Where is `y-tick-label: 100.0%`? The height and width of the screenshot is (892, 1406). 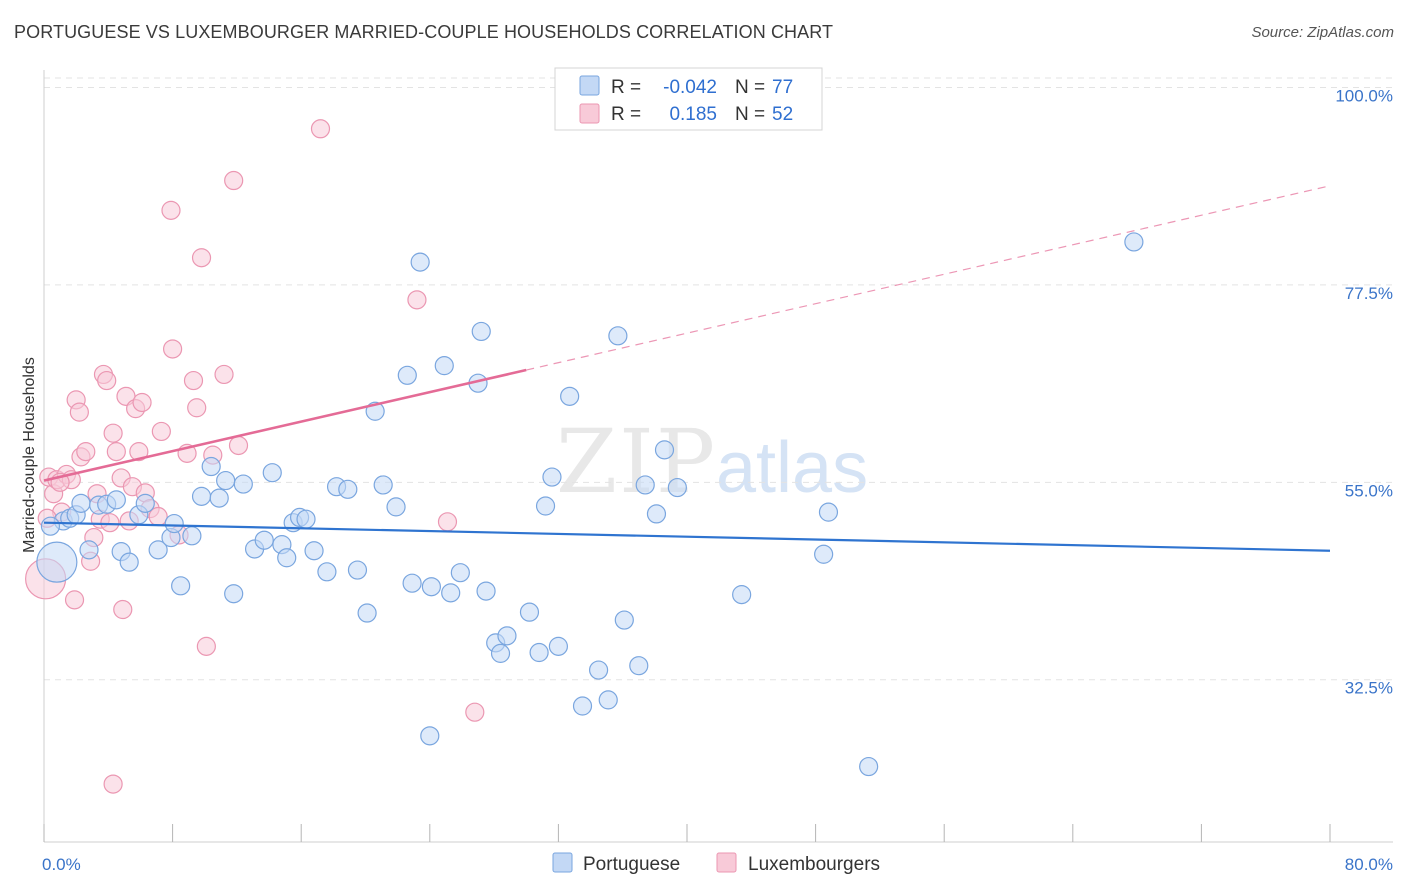
y-tick-label: 100.0% is located at coordinates (1364, 96).